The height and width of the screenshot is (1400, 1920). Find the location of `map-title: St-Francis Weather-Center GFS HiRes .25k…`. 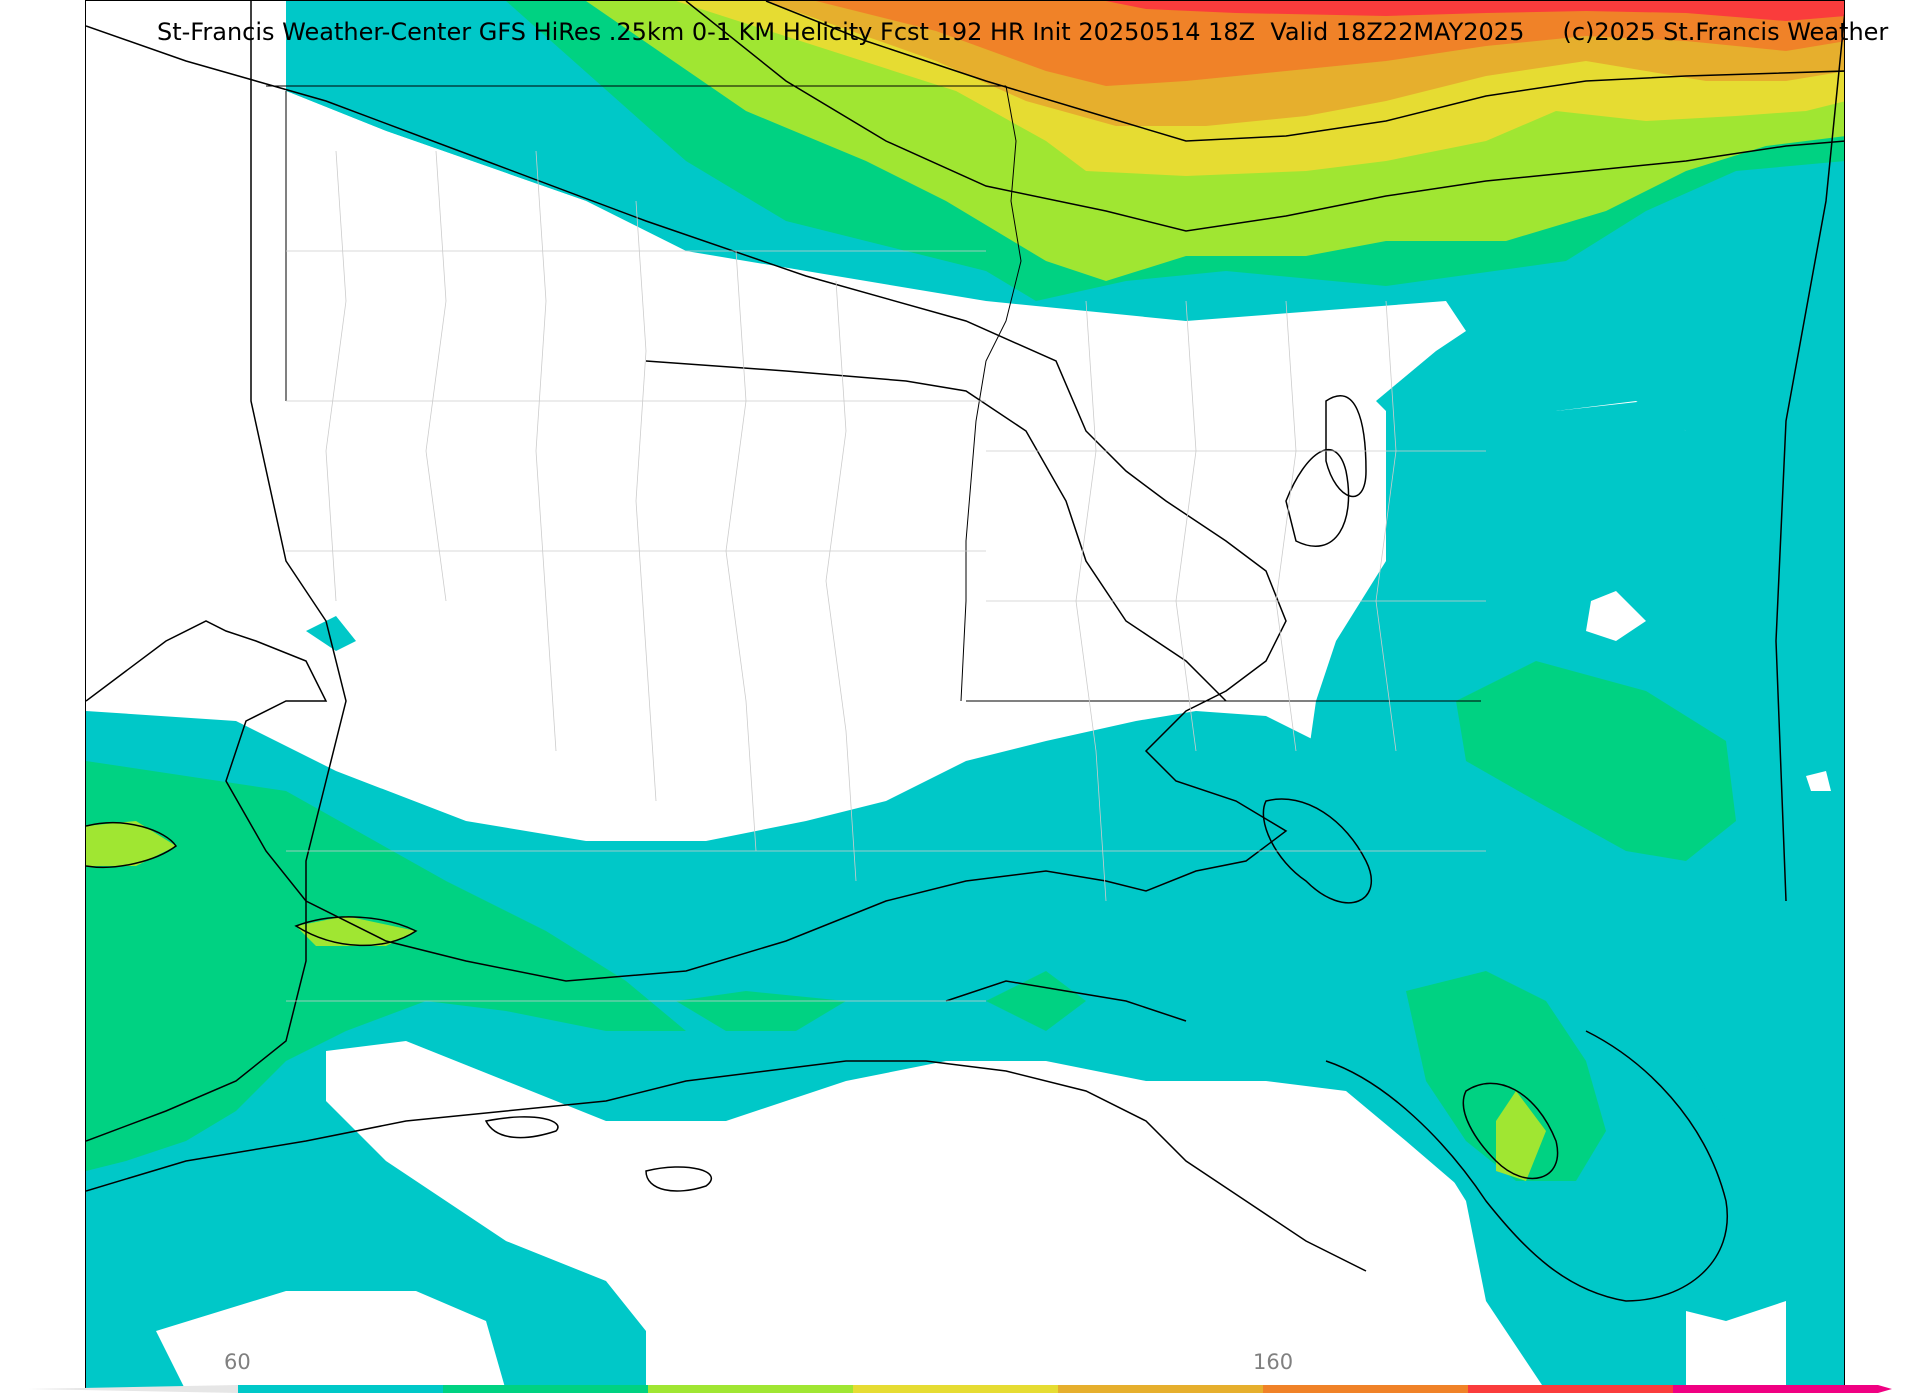

map-title: St-Francis Weather-Center GFS HiRes .25k… is located at coordinates (1023, 32).